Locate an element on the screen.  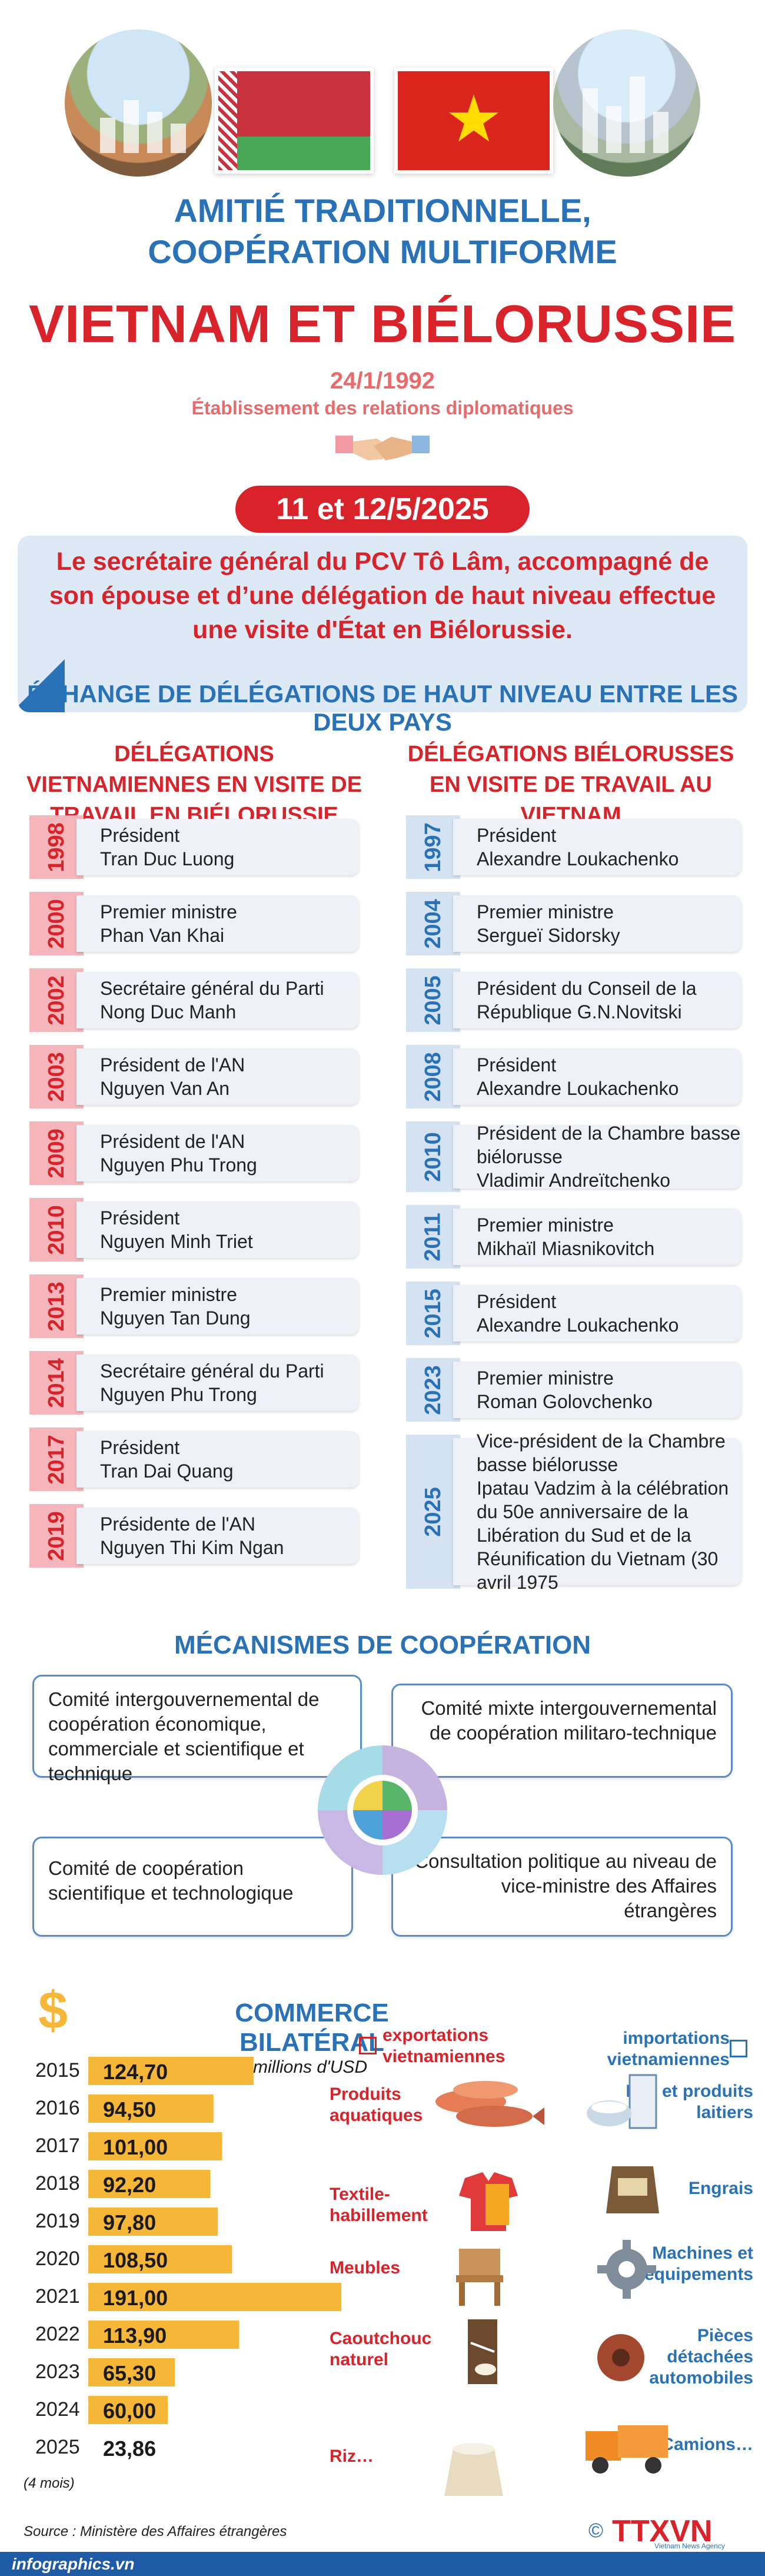
imports-legend-marker is located at coordinates (738, 2048).